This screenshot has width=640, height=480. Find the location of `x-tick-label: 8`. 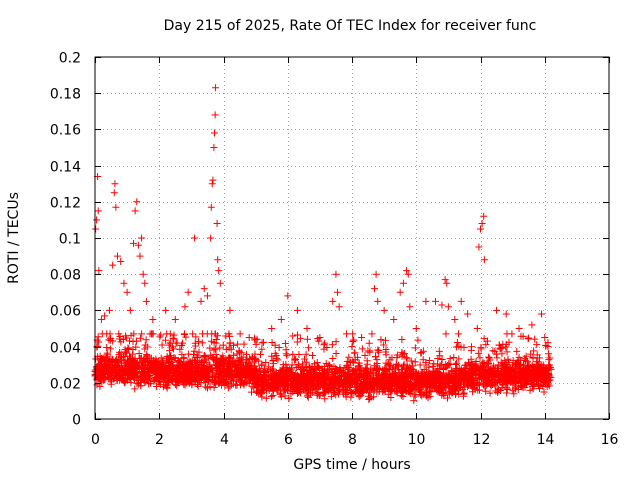

x-tick-label: 8 is located at coordinates (352, 440).